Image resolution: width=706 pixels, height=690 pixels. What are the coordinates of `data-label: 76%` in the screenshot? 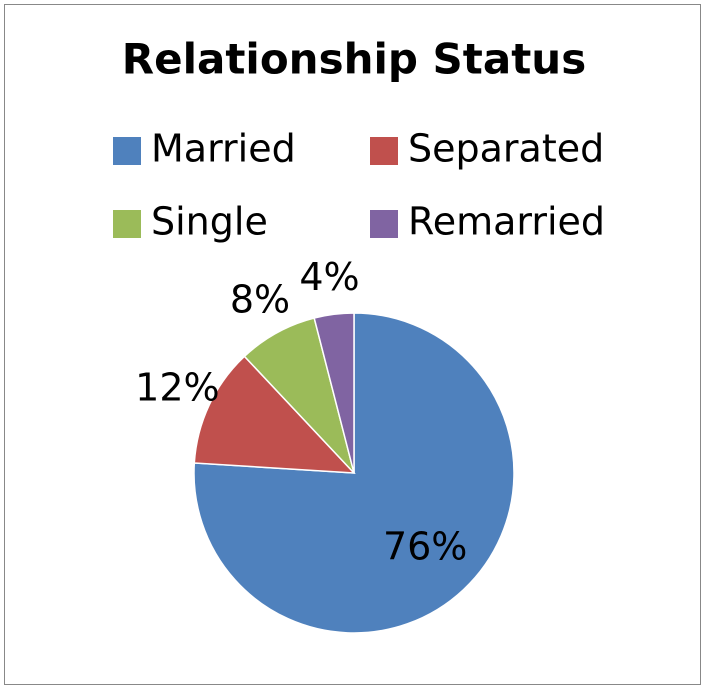 It's located at (425, 546).